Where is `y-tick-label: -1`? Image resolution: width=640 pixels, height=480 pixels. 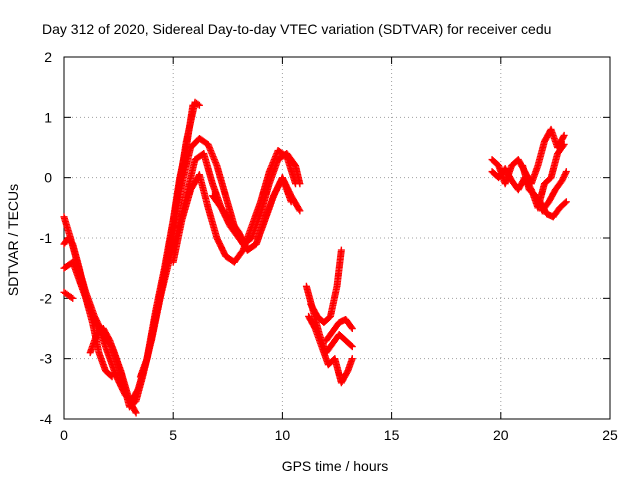
y-tick-label: -1 is located at coordinates (46, 238).